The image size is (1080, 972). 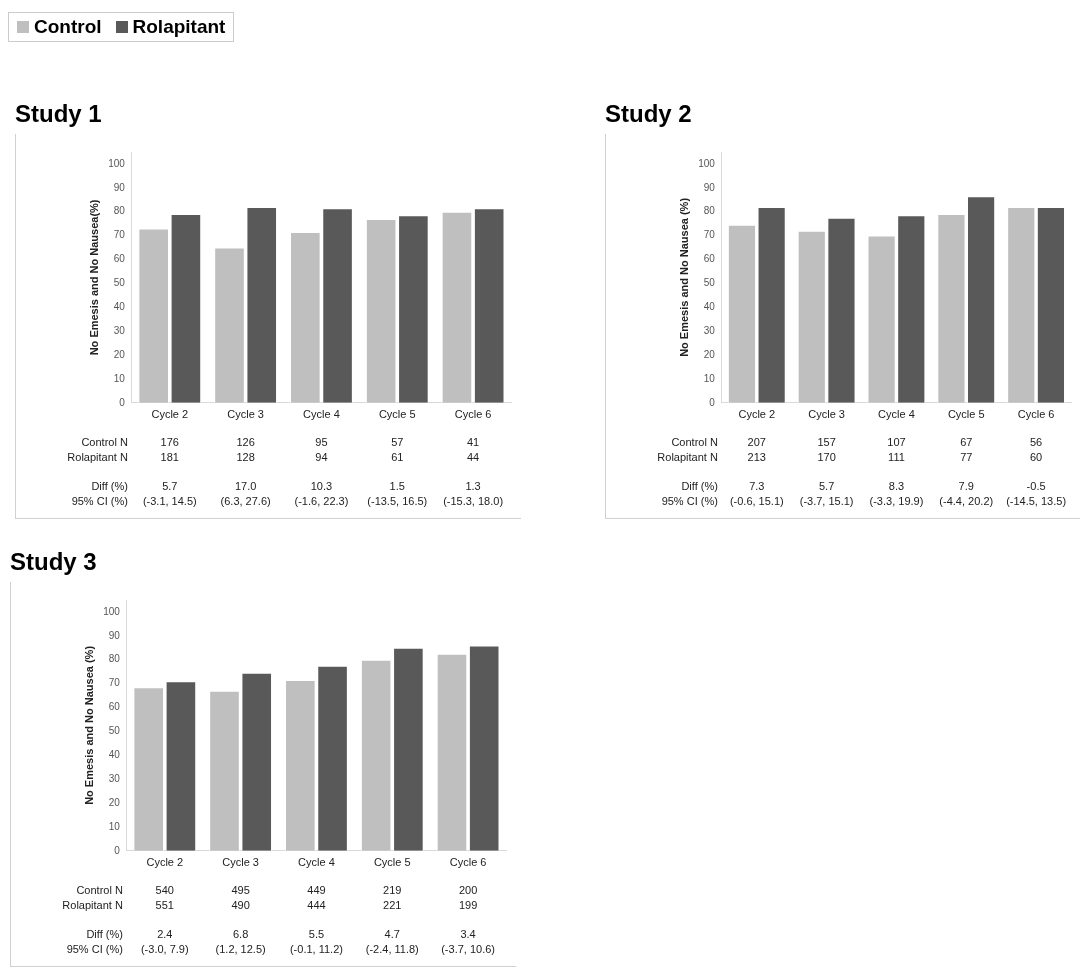 I want to click on text: 67, so click(x=966, y=441).